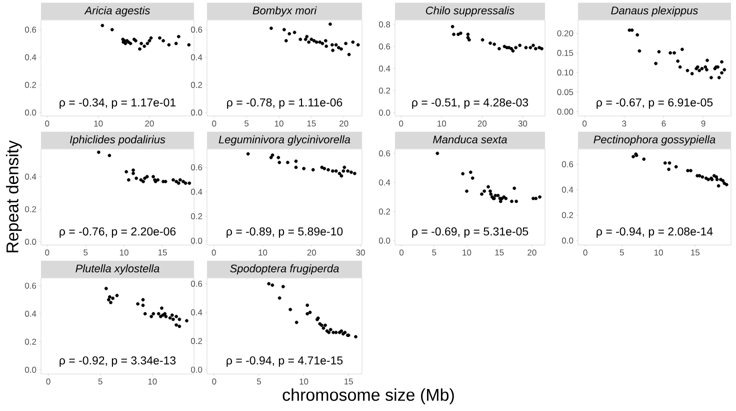 The image size is (736, 411). I want to click on chart-title: Plutella xylostella, so click(118, 269).